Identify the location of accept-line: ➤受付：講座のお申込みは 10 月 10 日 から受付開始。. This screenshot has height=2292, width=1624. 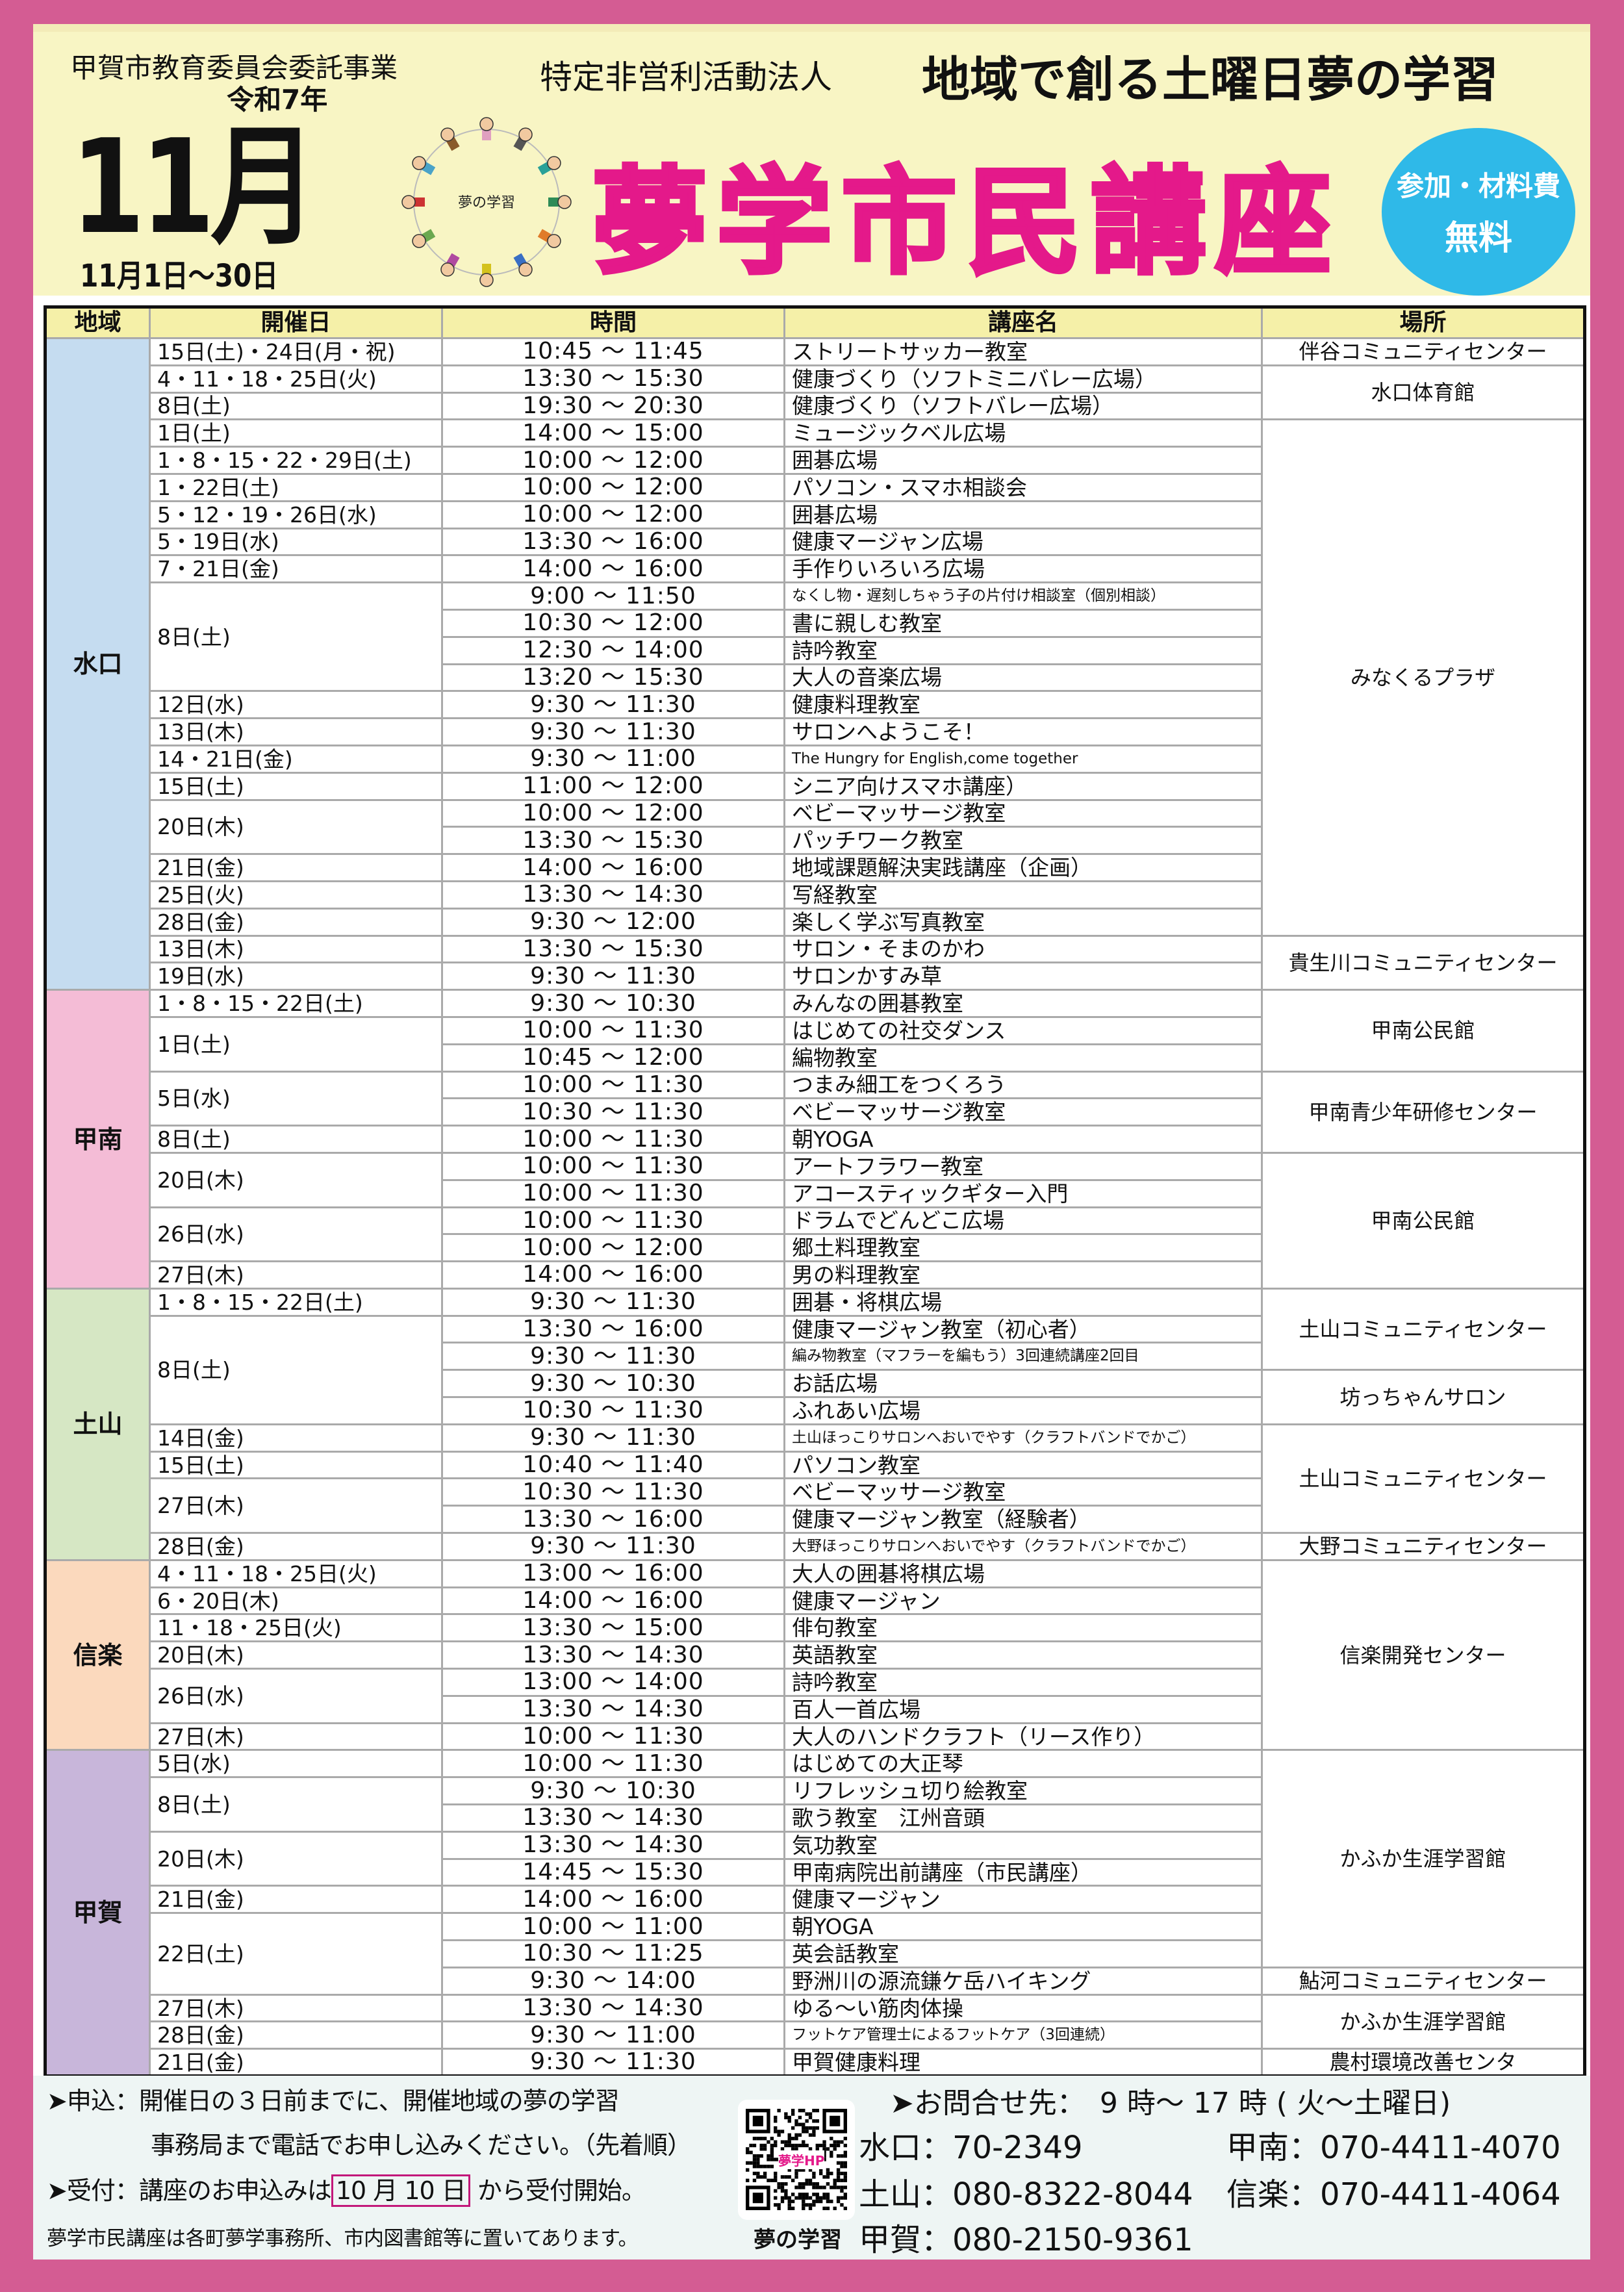
(346, 2190).